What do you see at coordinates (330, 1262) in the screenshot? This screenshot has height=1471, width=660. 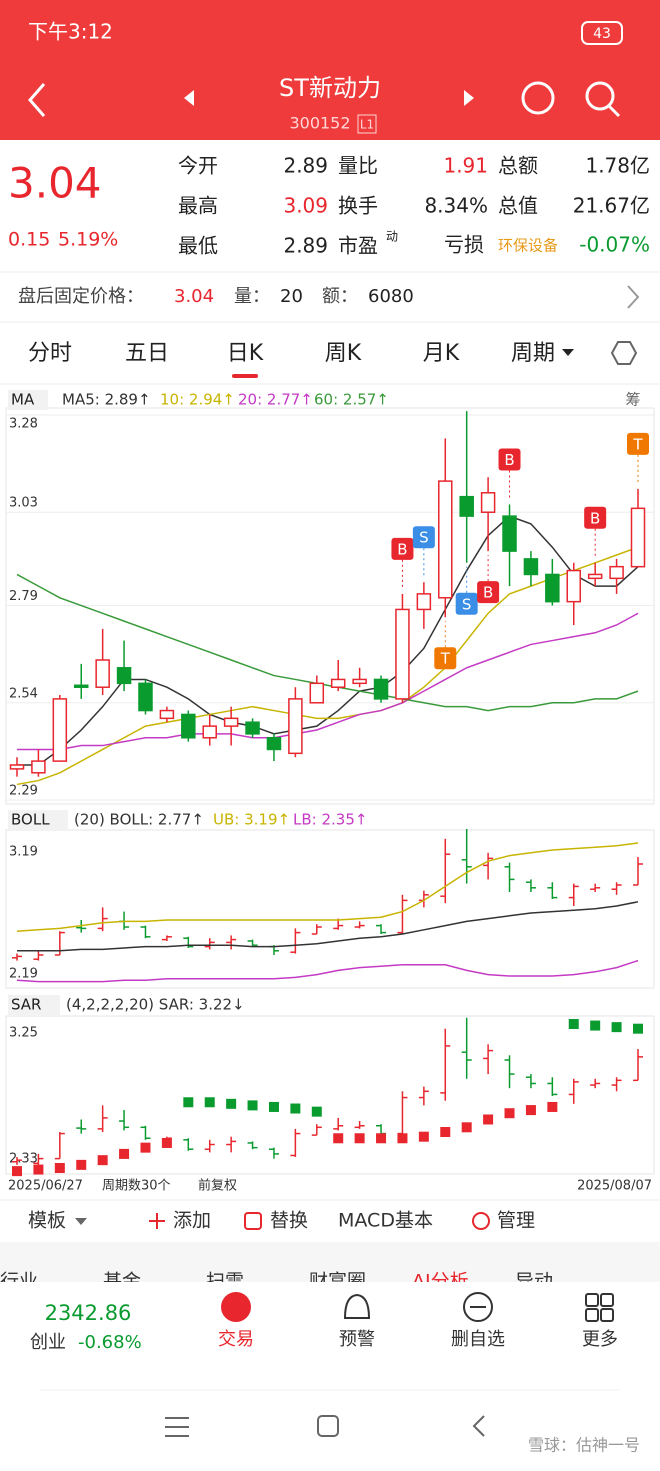 I see `strip-bg` at bounding box center [330, 1262].